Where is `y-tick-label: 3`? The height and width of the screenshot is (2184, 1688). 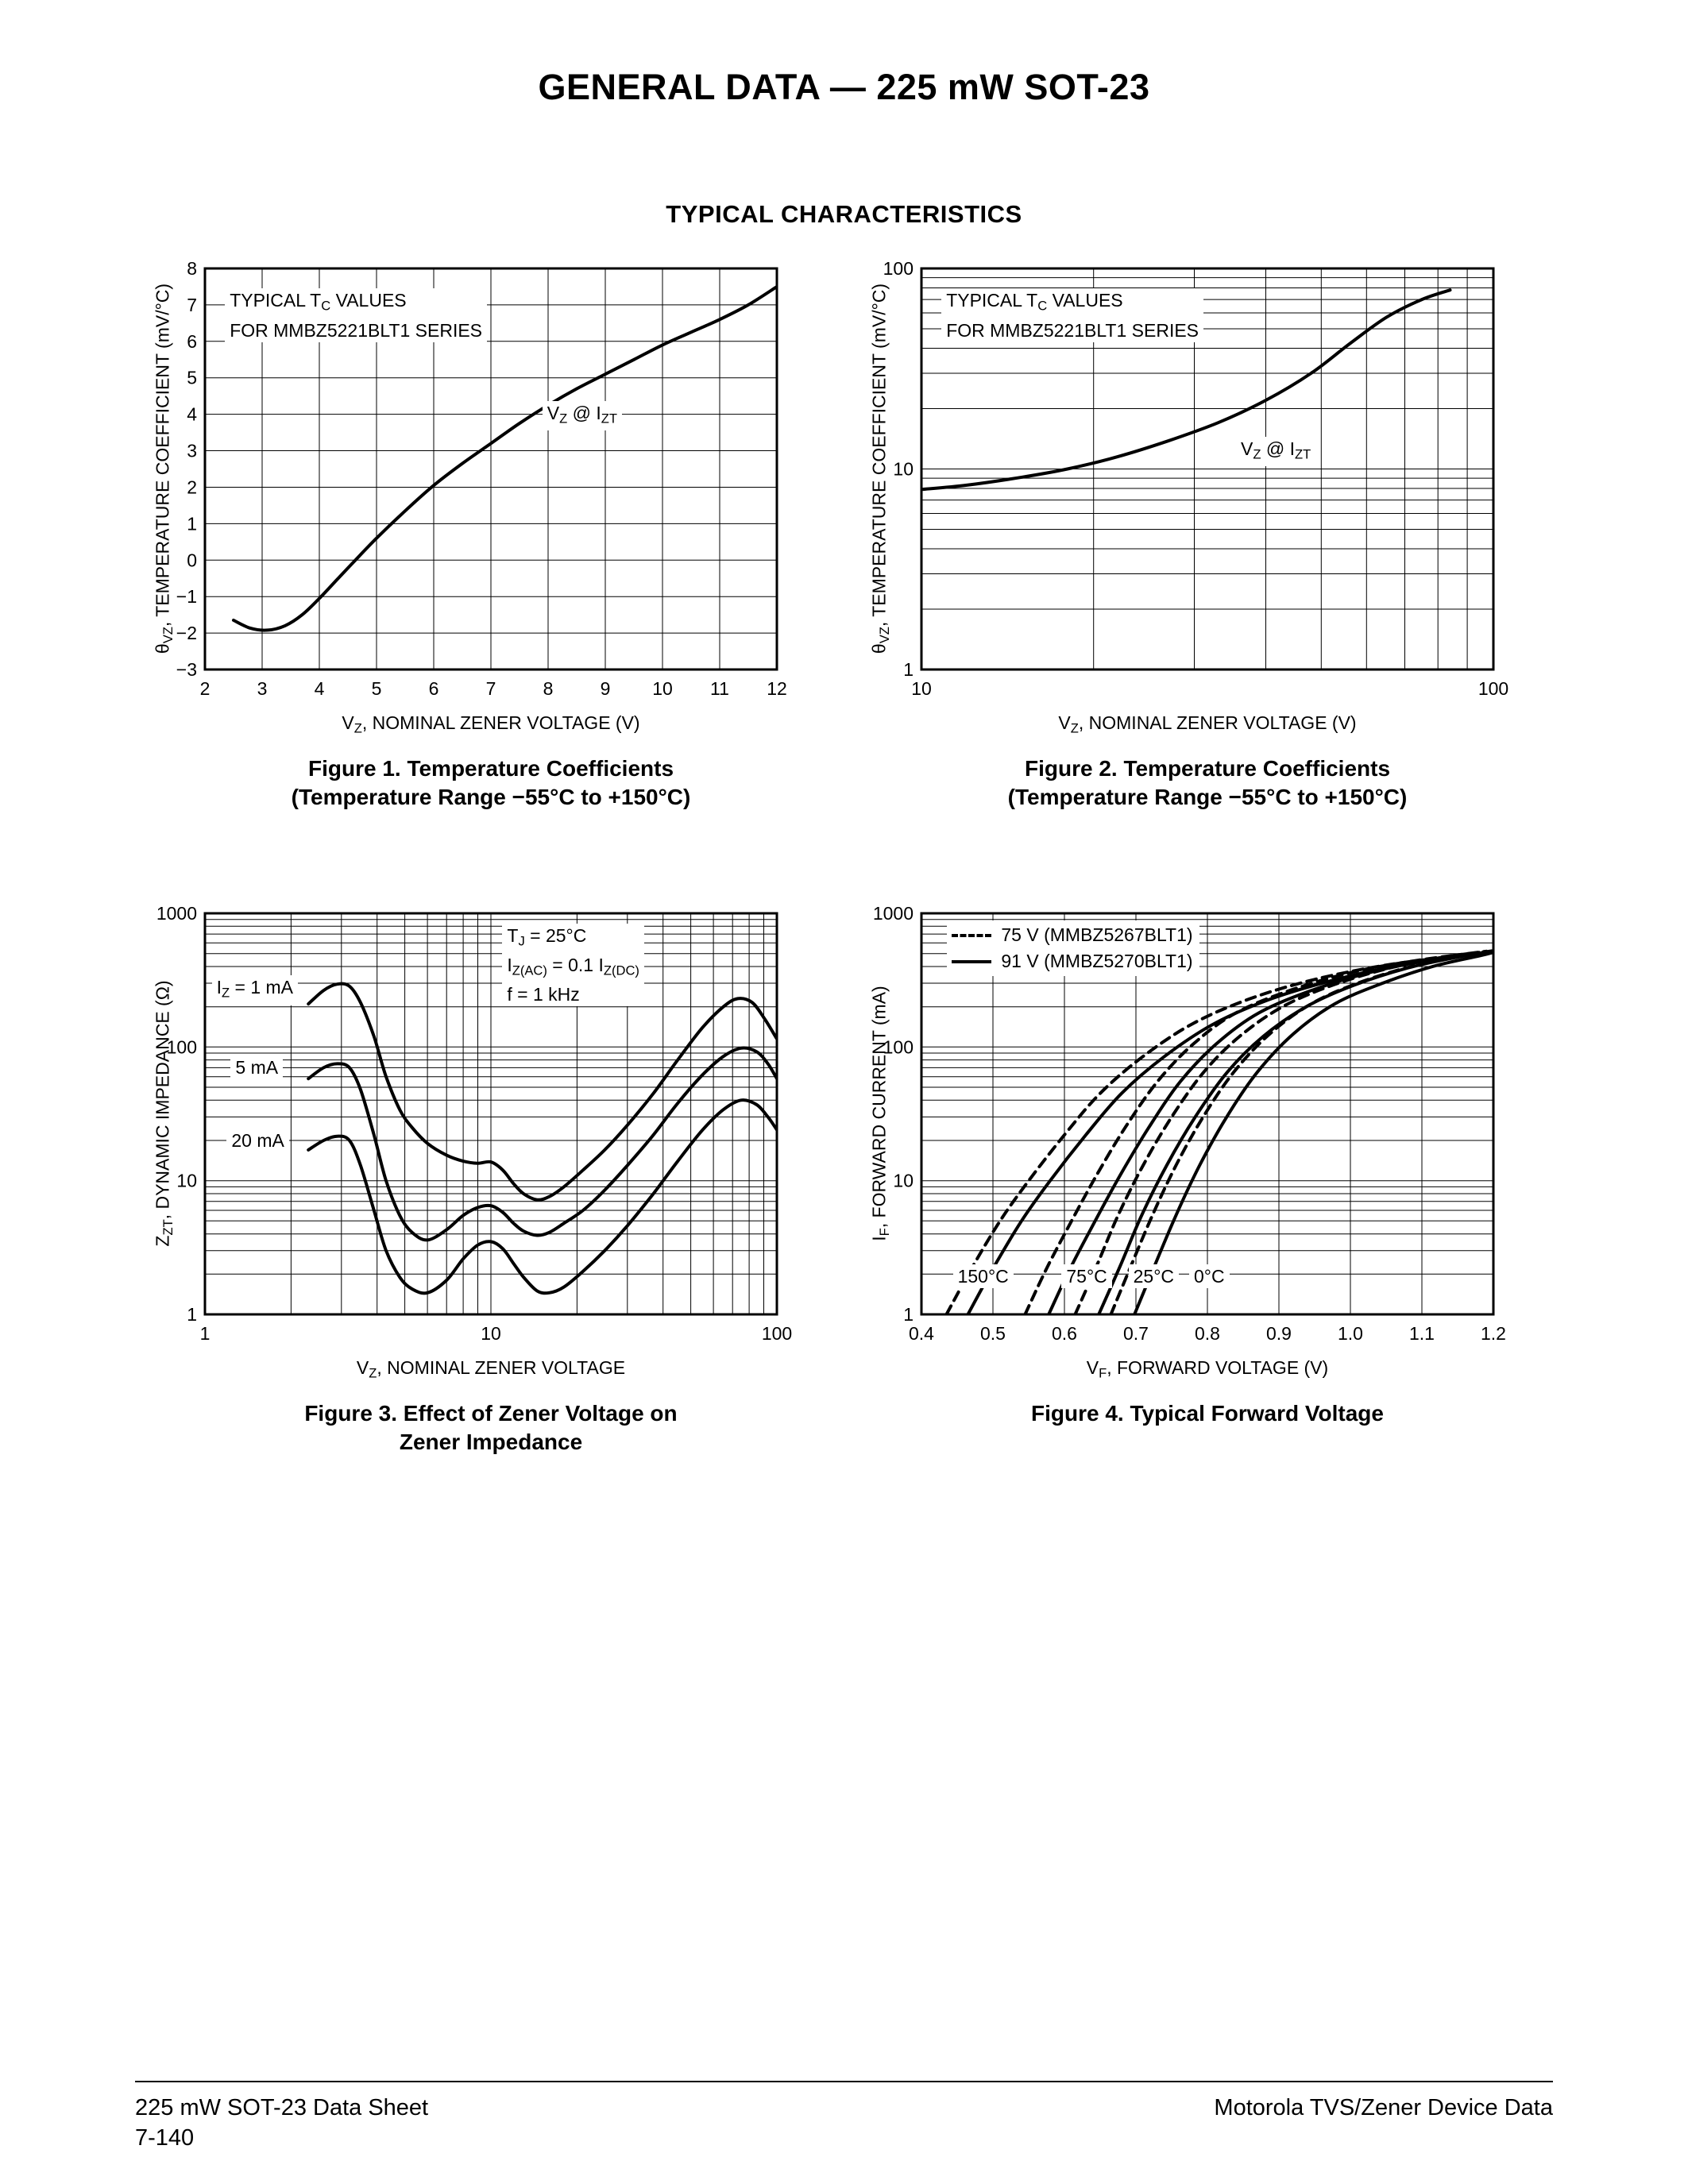 y-tick-label: 3 is located at coordinates (192, 451).